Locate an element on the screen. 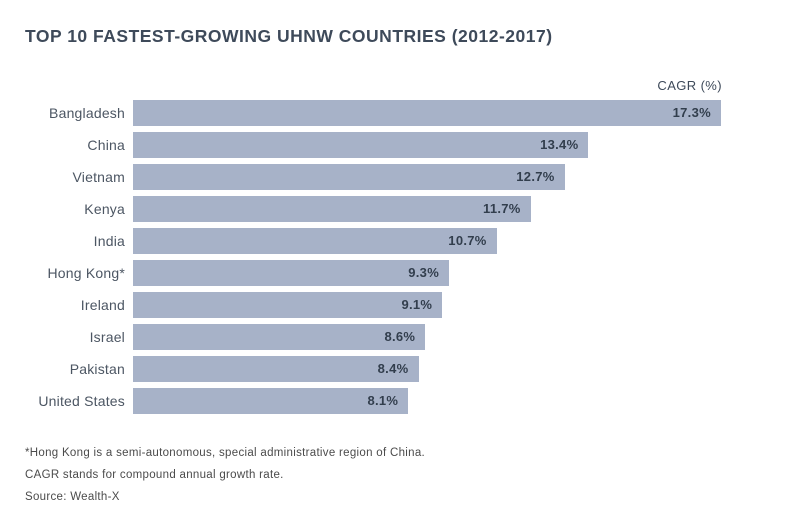 The image size is (800, 525). chart-row: Hong Kong* 9.3% is located at coordinates (400, 273).